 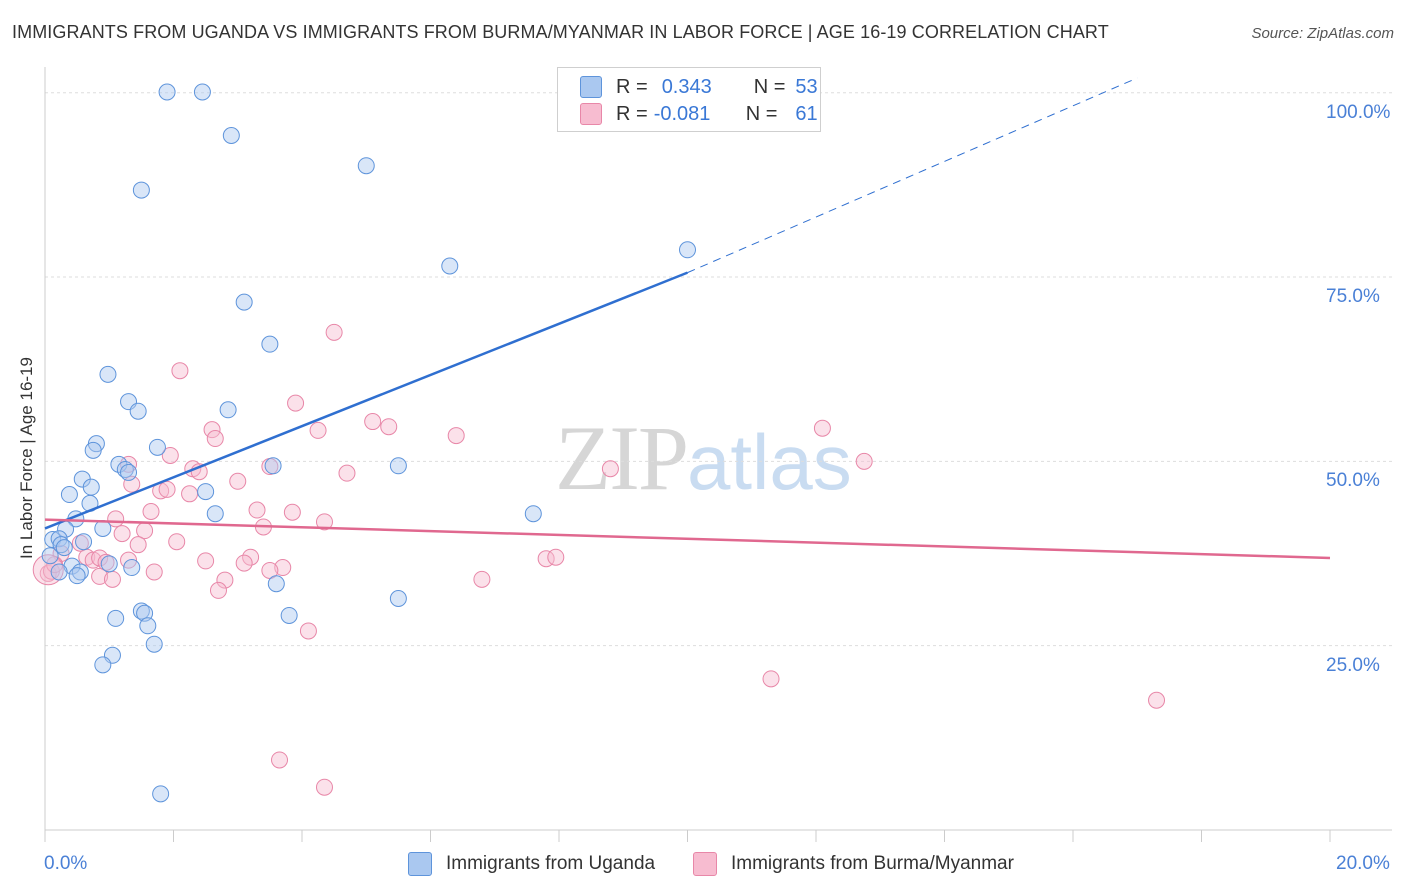 I want to click on legend-n-value: 53, so click(x=806, y=86).